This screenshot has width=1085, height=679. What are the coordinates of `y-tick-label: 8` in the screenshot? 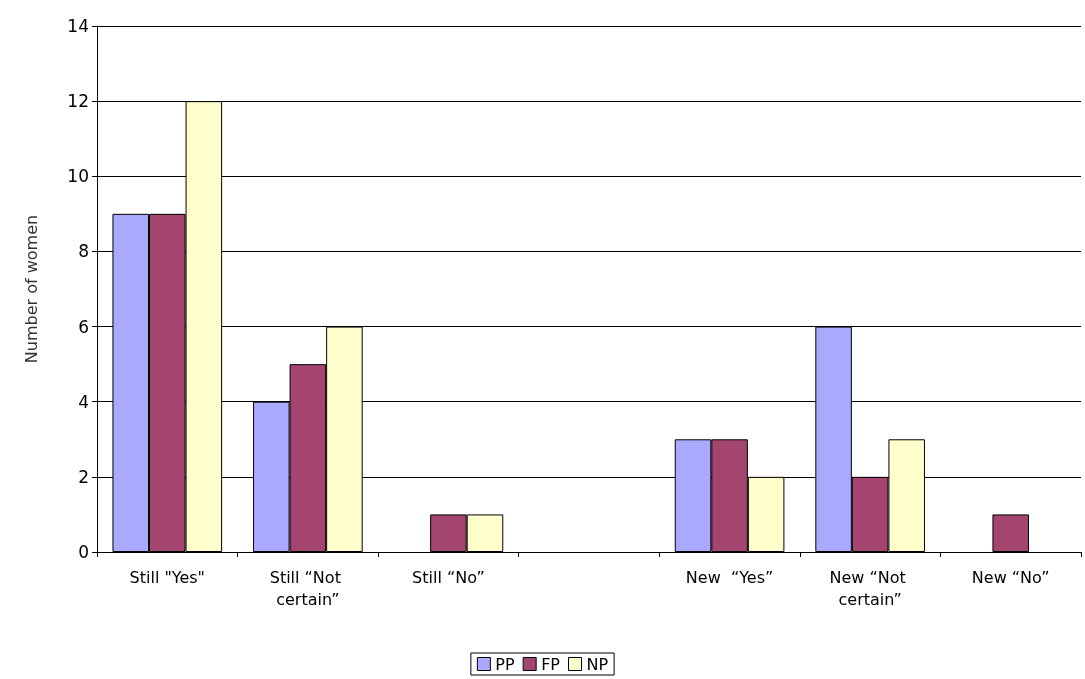 It's located at (83, 251).